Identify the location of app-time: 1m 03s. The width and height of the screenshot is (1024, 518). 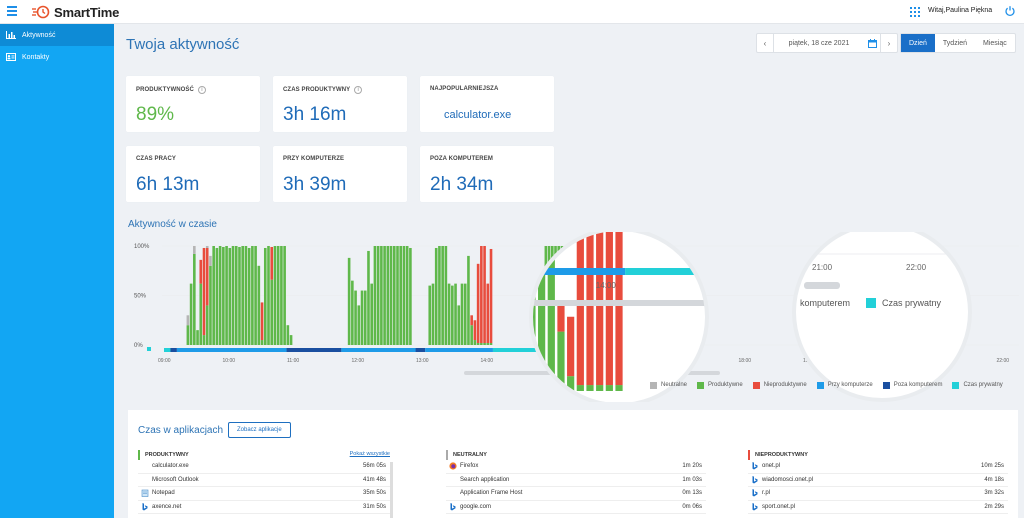
(692, 479).